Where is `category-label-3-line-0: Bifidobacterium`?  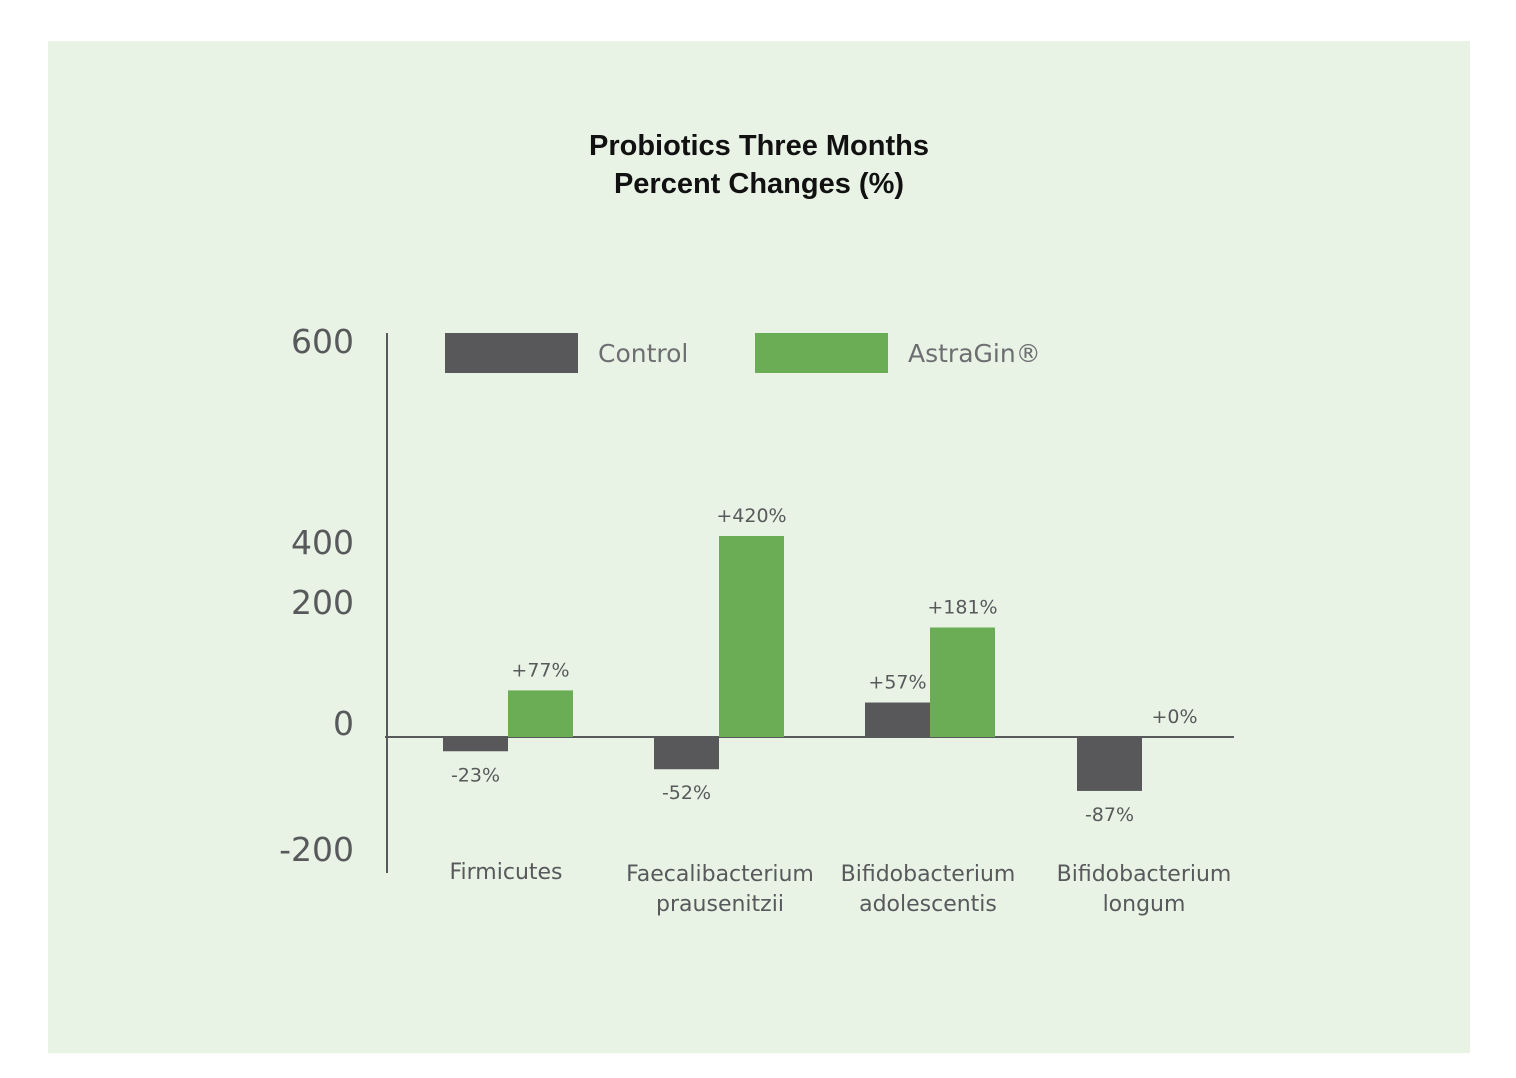 category-label-3-line-0: Bifidobacterium is located at coordinates (1144, 874).